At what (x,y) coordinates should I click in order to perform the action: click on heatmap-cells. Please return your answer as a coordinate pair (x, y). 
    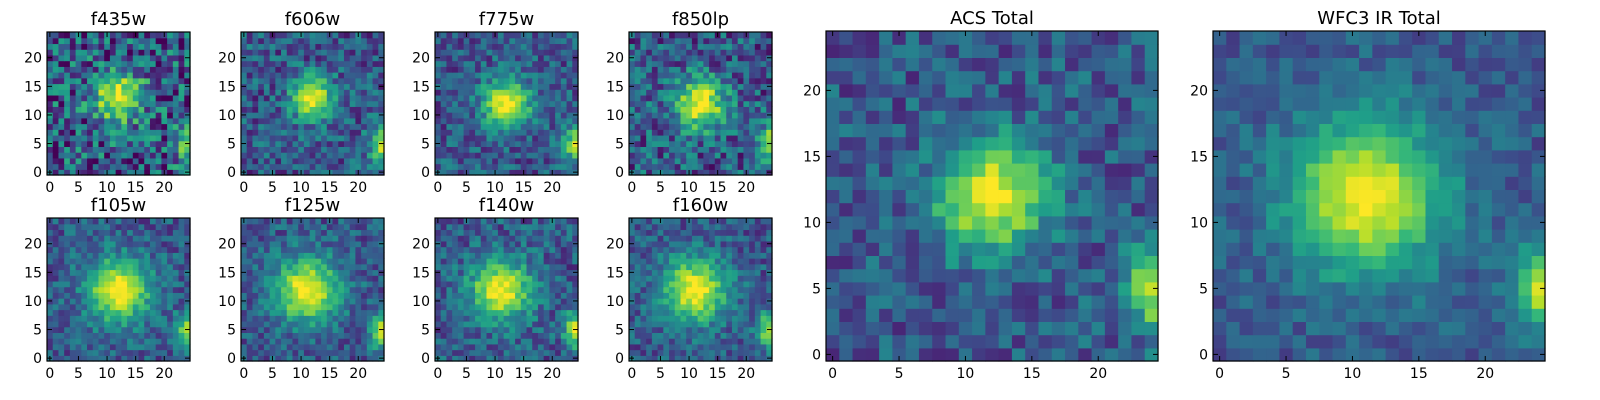
    Looking at the image, I should click on (701, 290).